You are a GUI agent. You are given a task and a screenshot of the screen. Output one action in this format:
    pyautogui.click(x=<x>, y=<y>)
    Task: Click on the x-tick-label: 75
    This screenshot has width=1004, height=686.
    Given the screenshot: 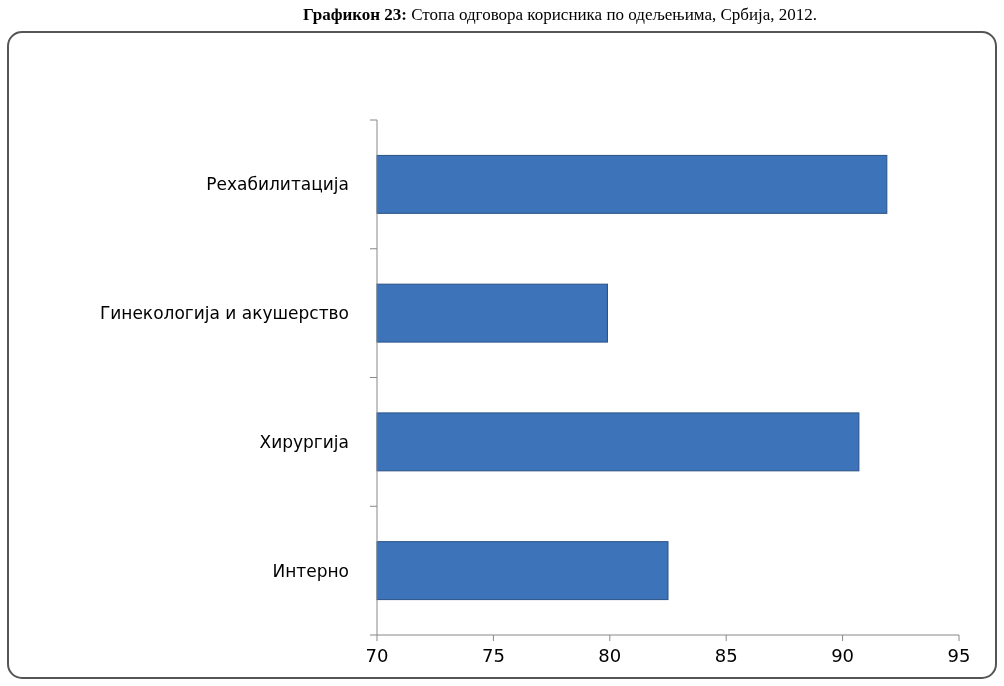 What is the action you would take?
    pyautogui.click(x=493, y=655)
    